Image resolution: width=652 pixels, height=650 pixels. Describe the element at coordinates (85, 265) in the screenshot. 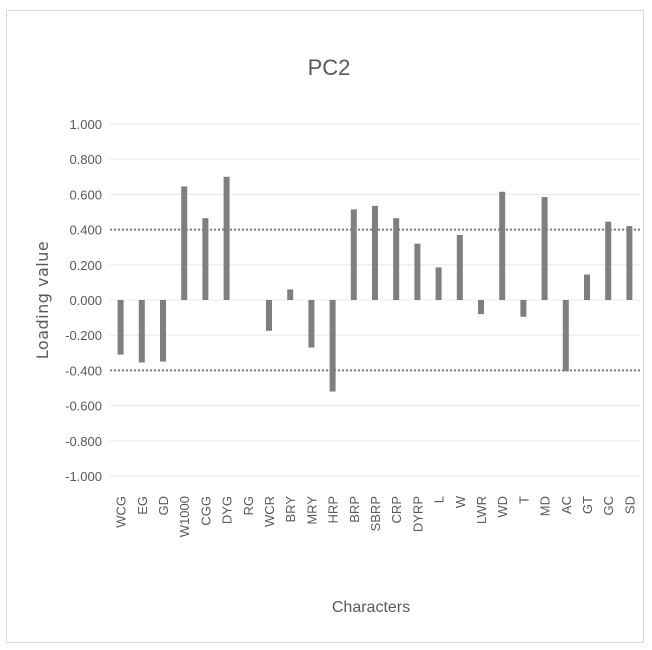

I see `y-tick-label: 0.200` at that location.